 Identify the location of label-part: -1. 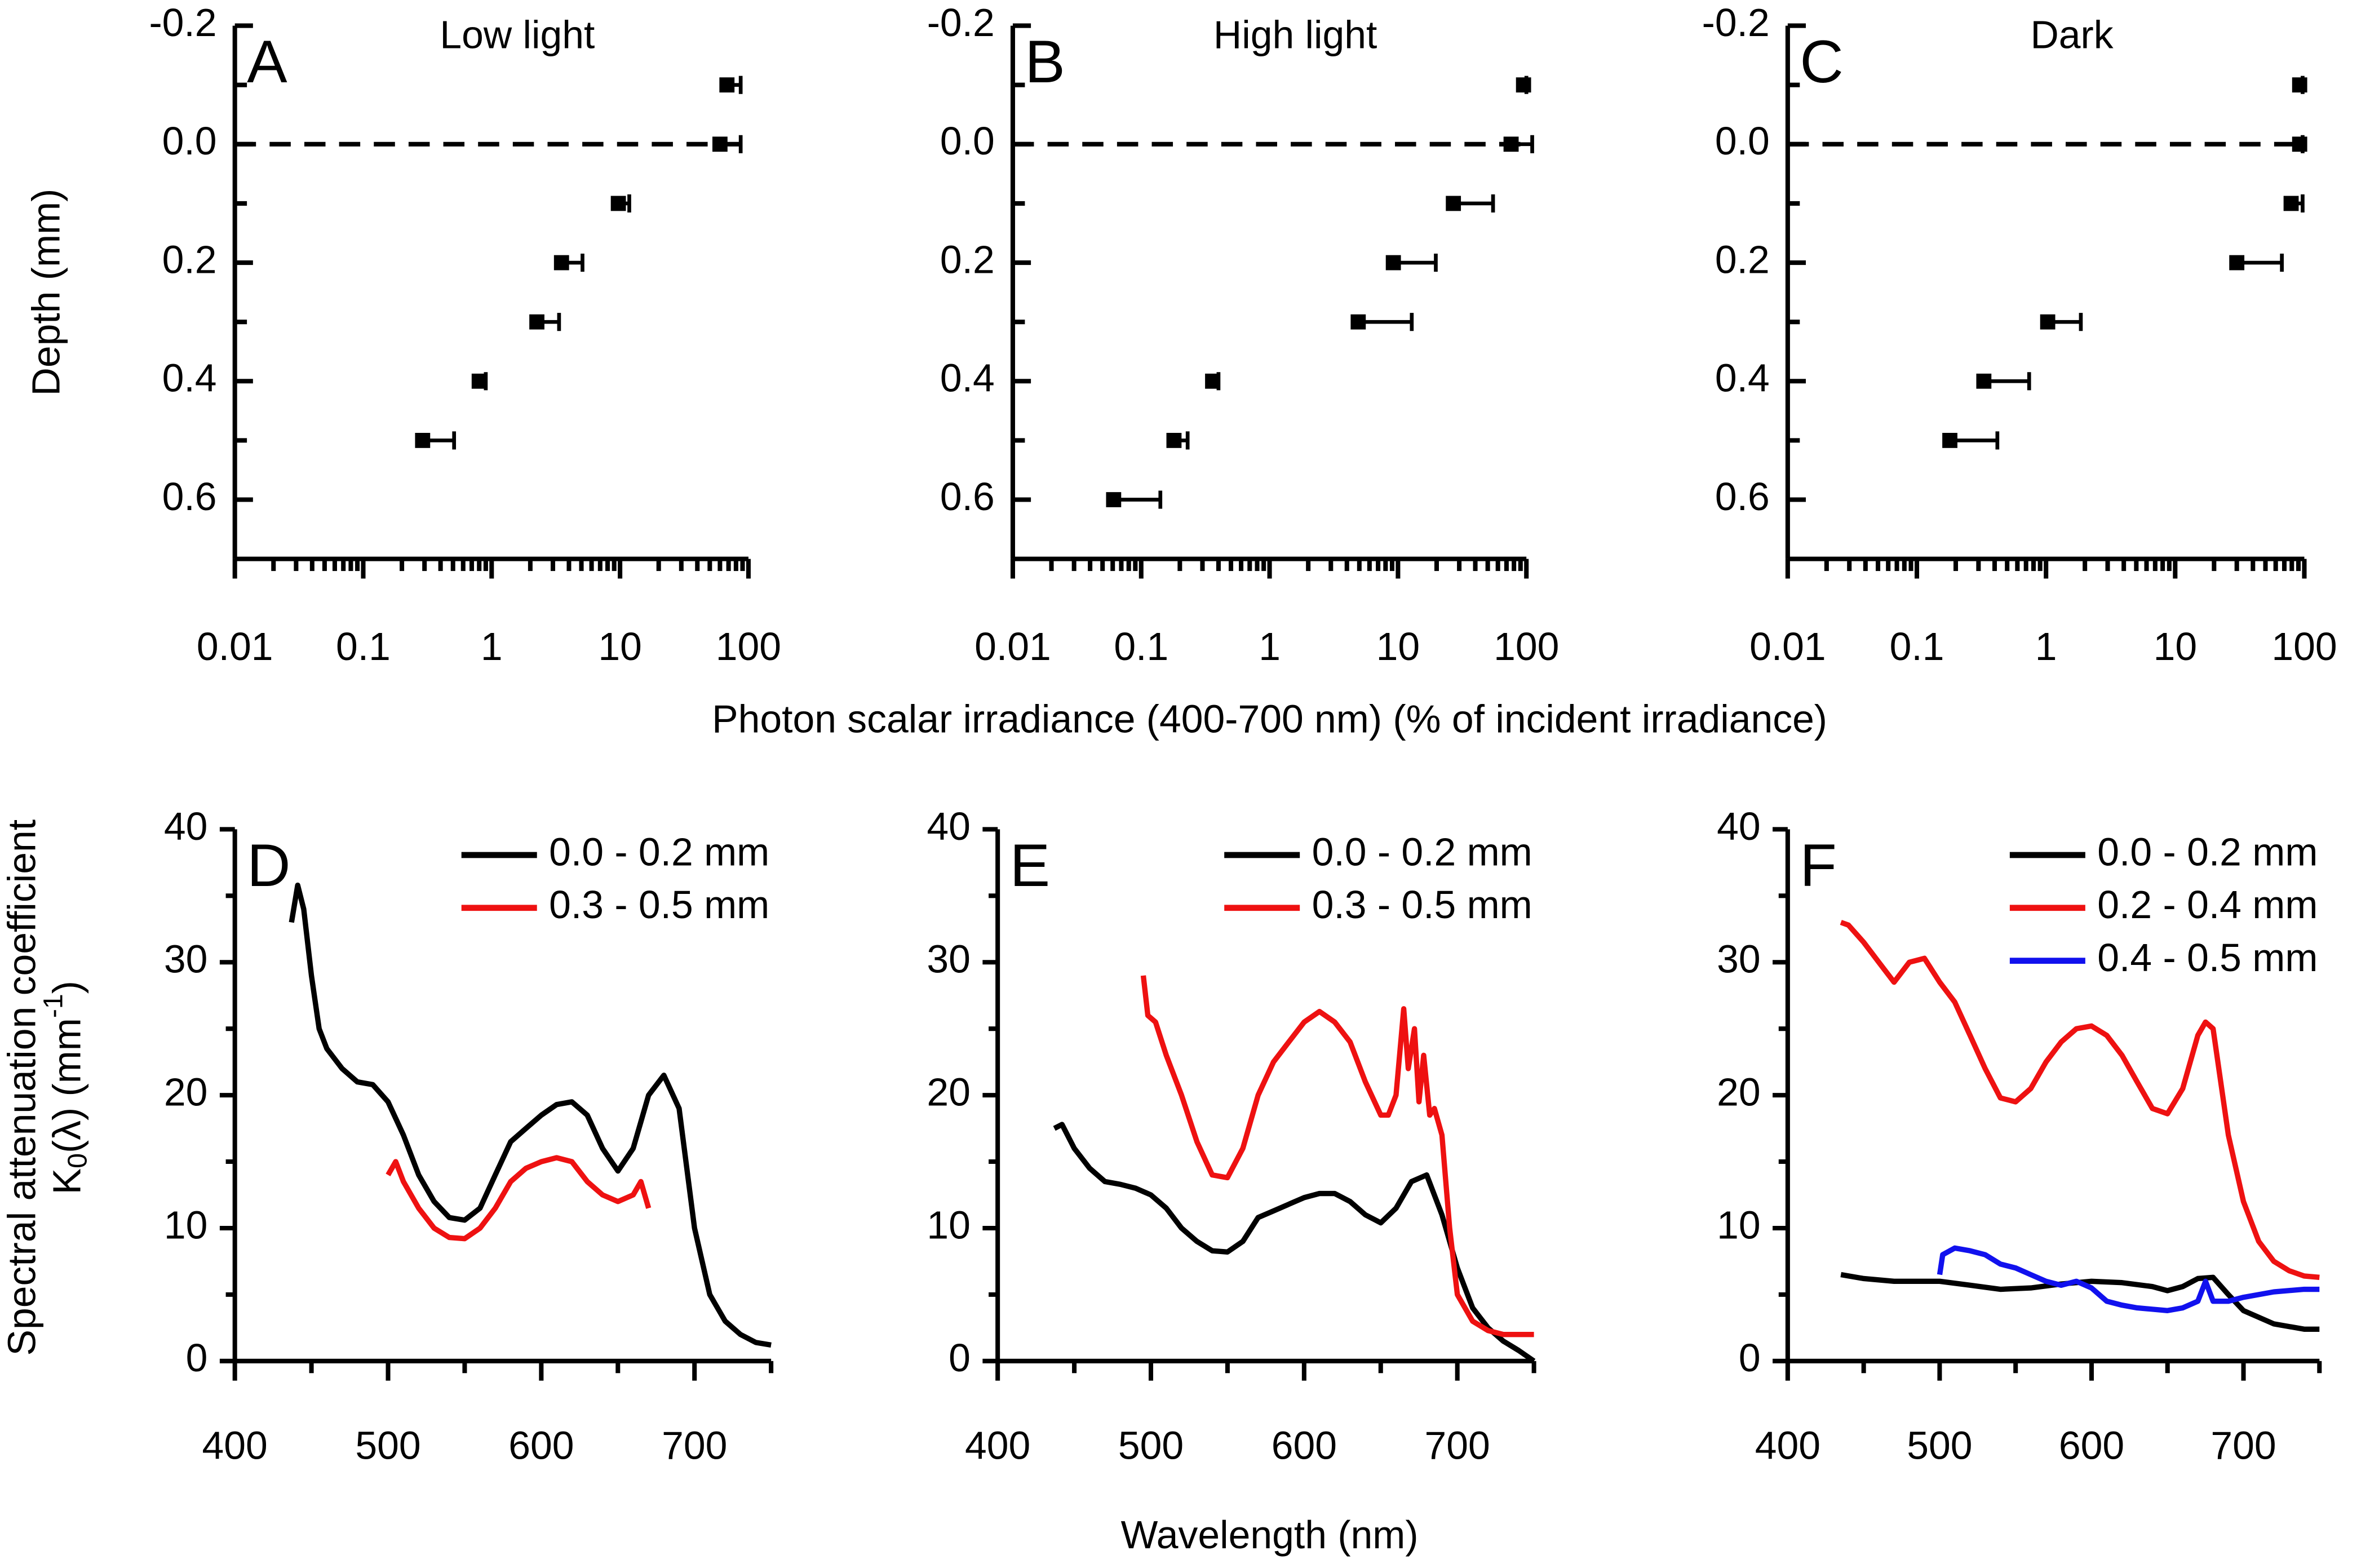
(53, 1006).